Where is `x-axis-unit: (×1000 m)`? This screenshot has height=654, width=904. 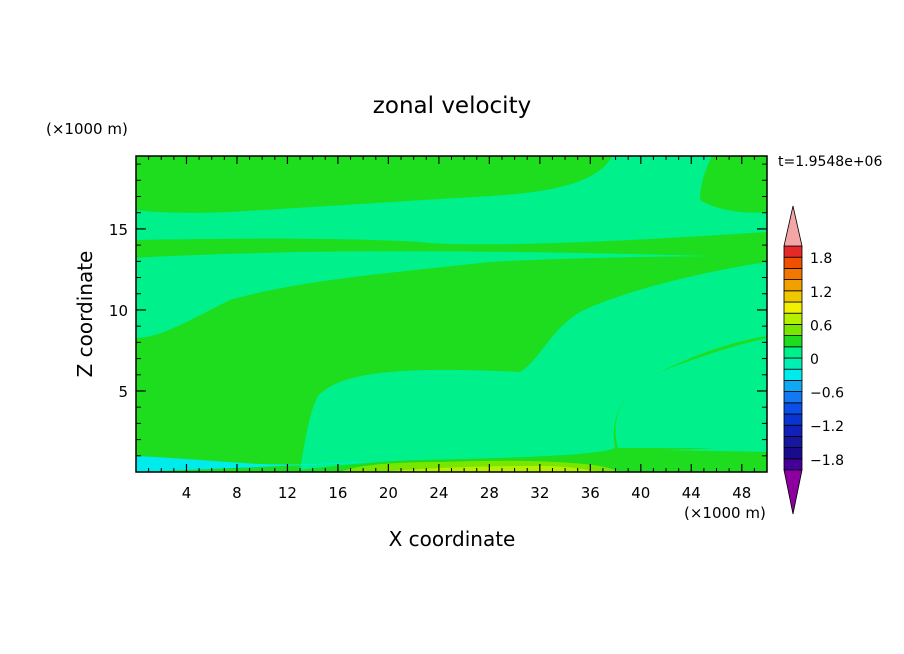
x-axis-unit: (×1000 m) is located at coordinates (725, 513).